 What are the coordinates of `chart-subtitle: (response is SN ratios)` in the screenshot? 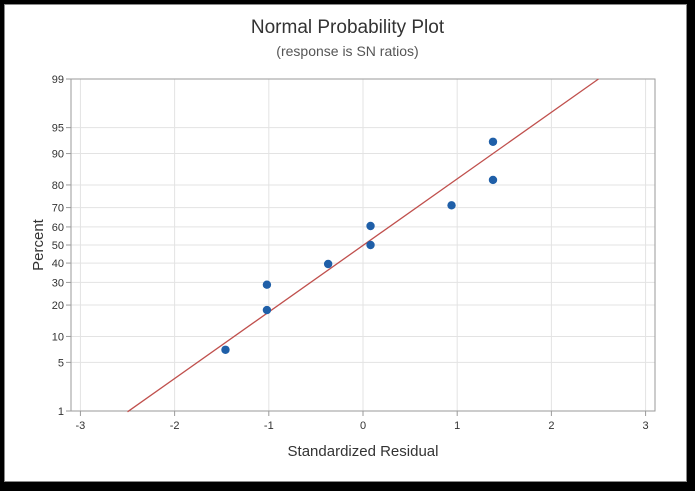 It's located at (347, 51).